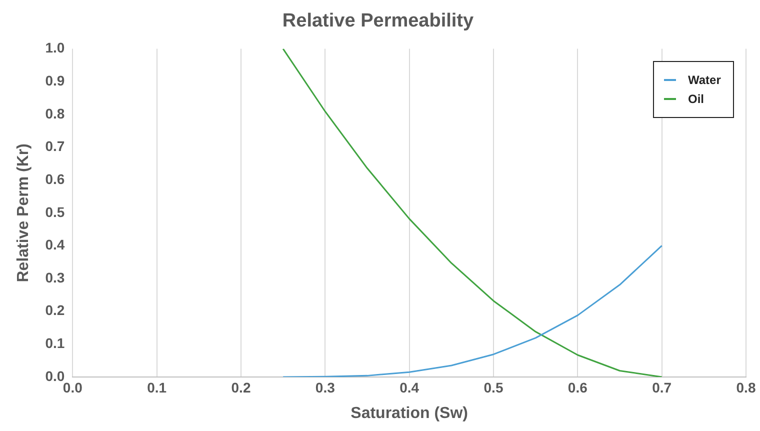 Image resolution: width=760 pixels, height=431 pixels. I want to click on legend-label: Water, so click(704, 79).